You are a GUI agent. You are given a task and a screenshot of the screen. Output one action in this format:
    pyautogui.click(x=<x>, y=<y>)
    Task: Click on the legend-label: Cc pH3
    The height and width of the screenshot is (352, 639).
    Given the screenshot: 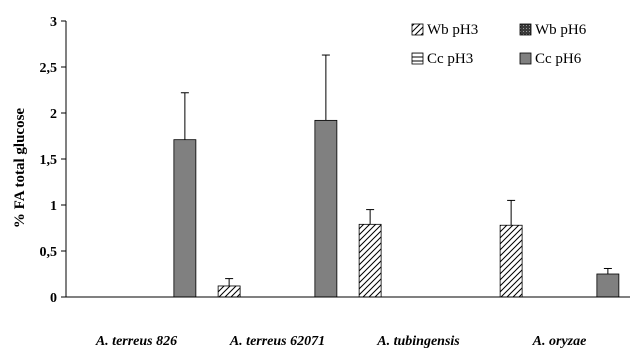 What is the action you would take?
    pyautogui.click(x=450, y=59)
    